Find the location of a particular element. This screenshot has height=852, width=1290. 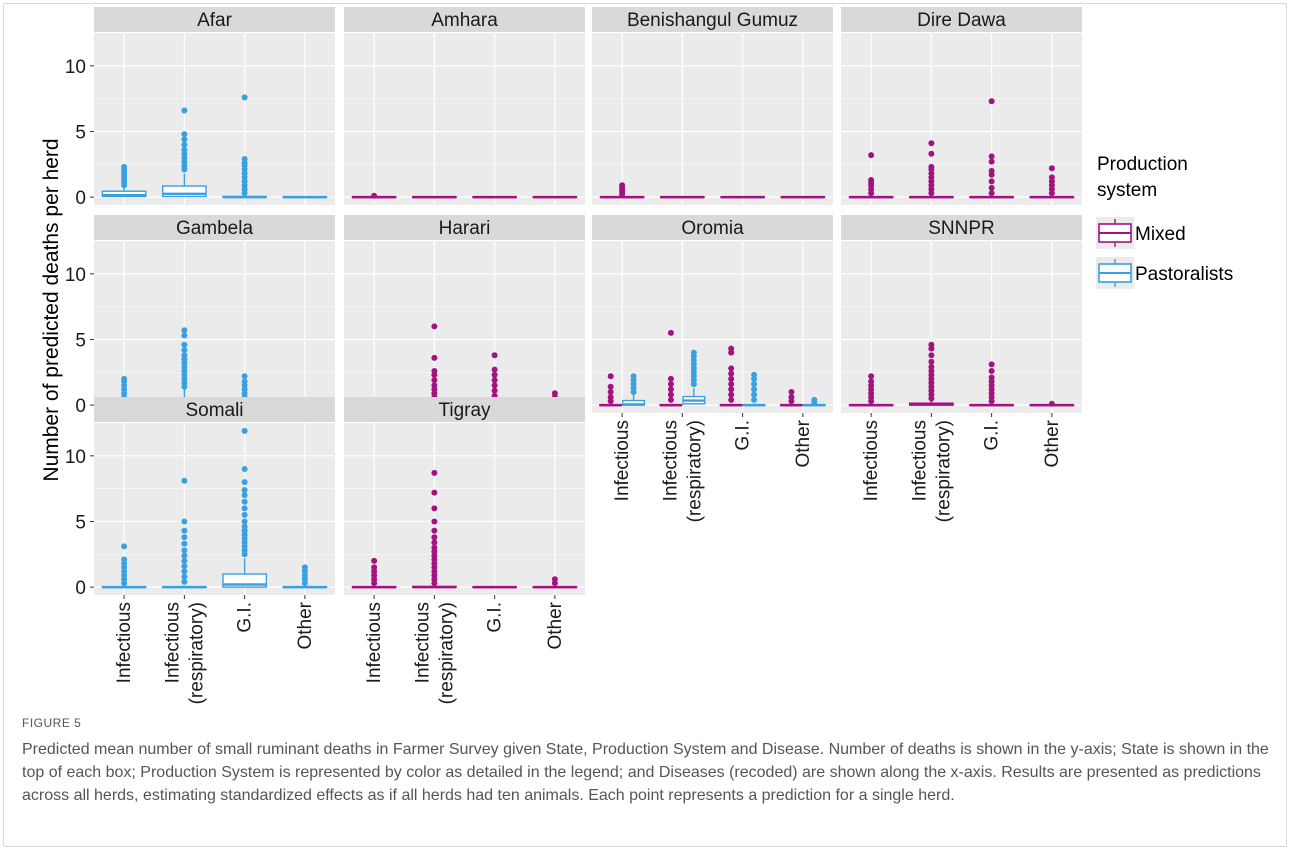

facet-panel-benishangul-gumuz: Benishangul Gumuz is located at coordinates (712, 106).